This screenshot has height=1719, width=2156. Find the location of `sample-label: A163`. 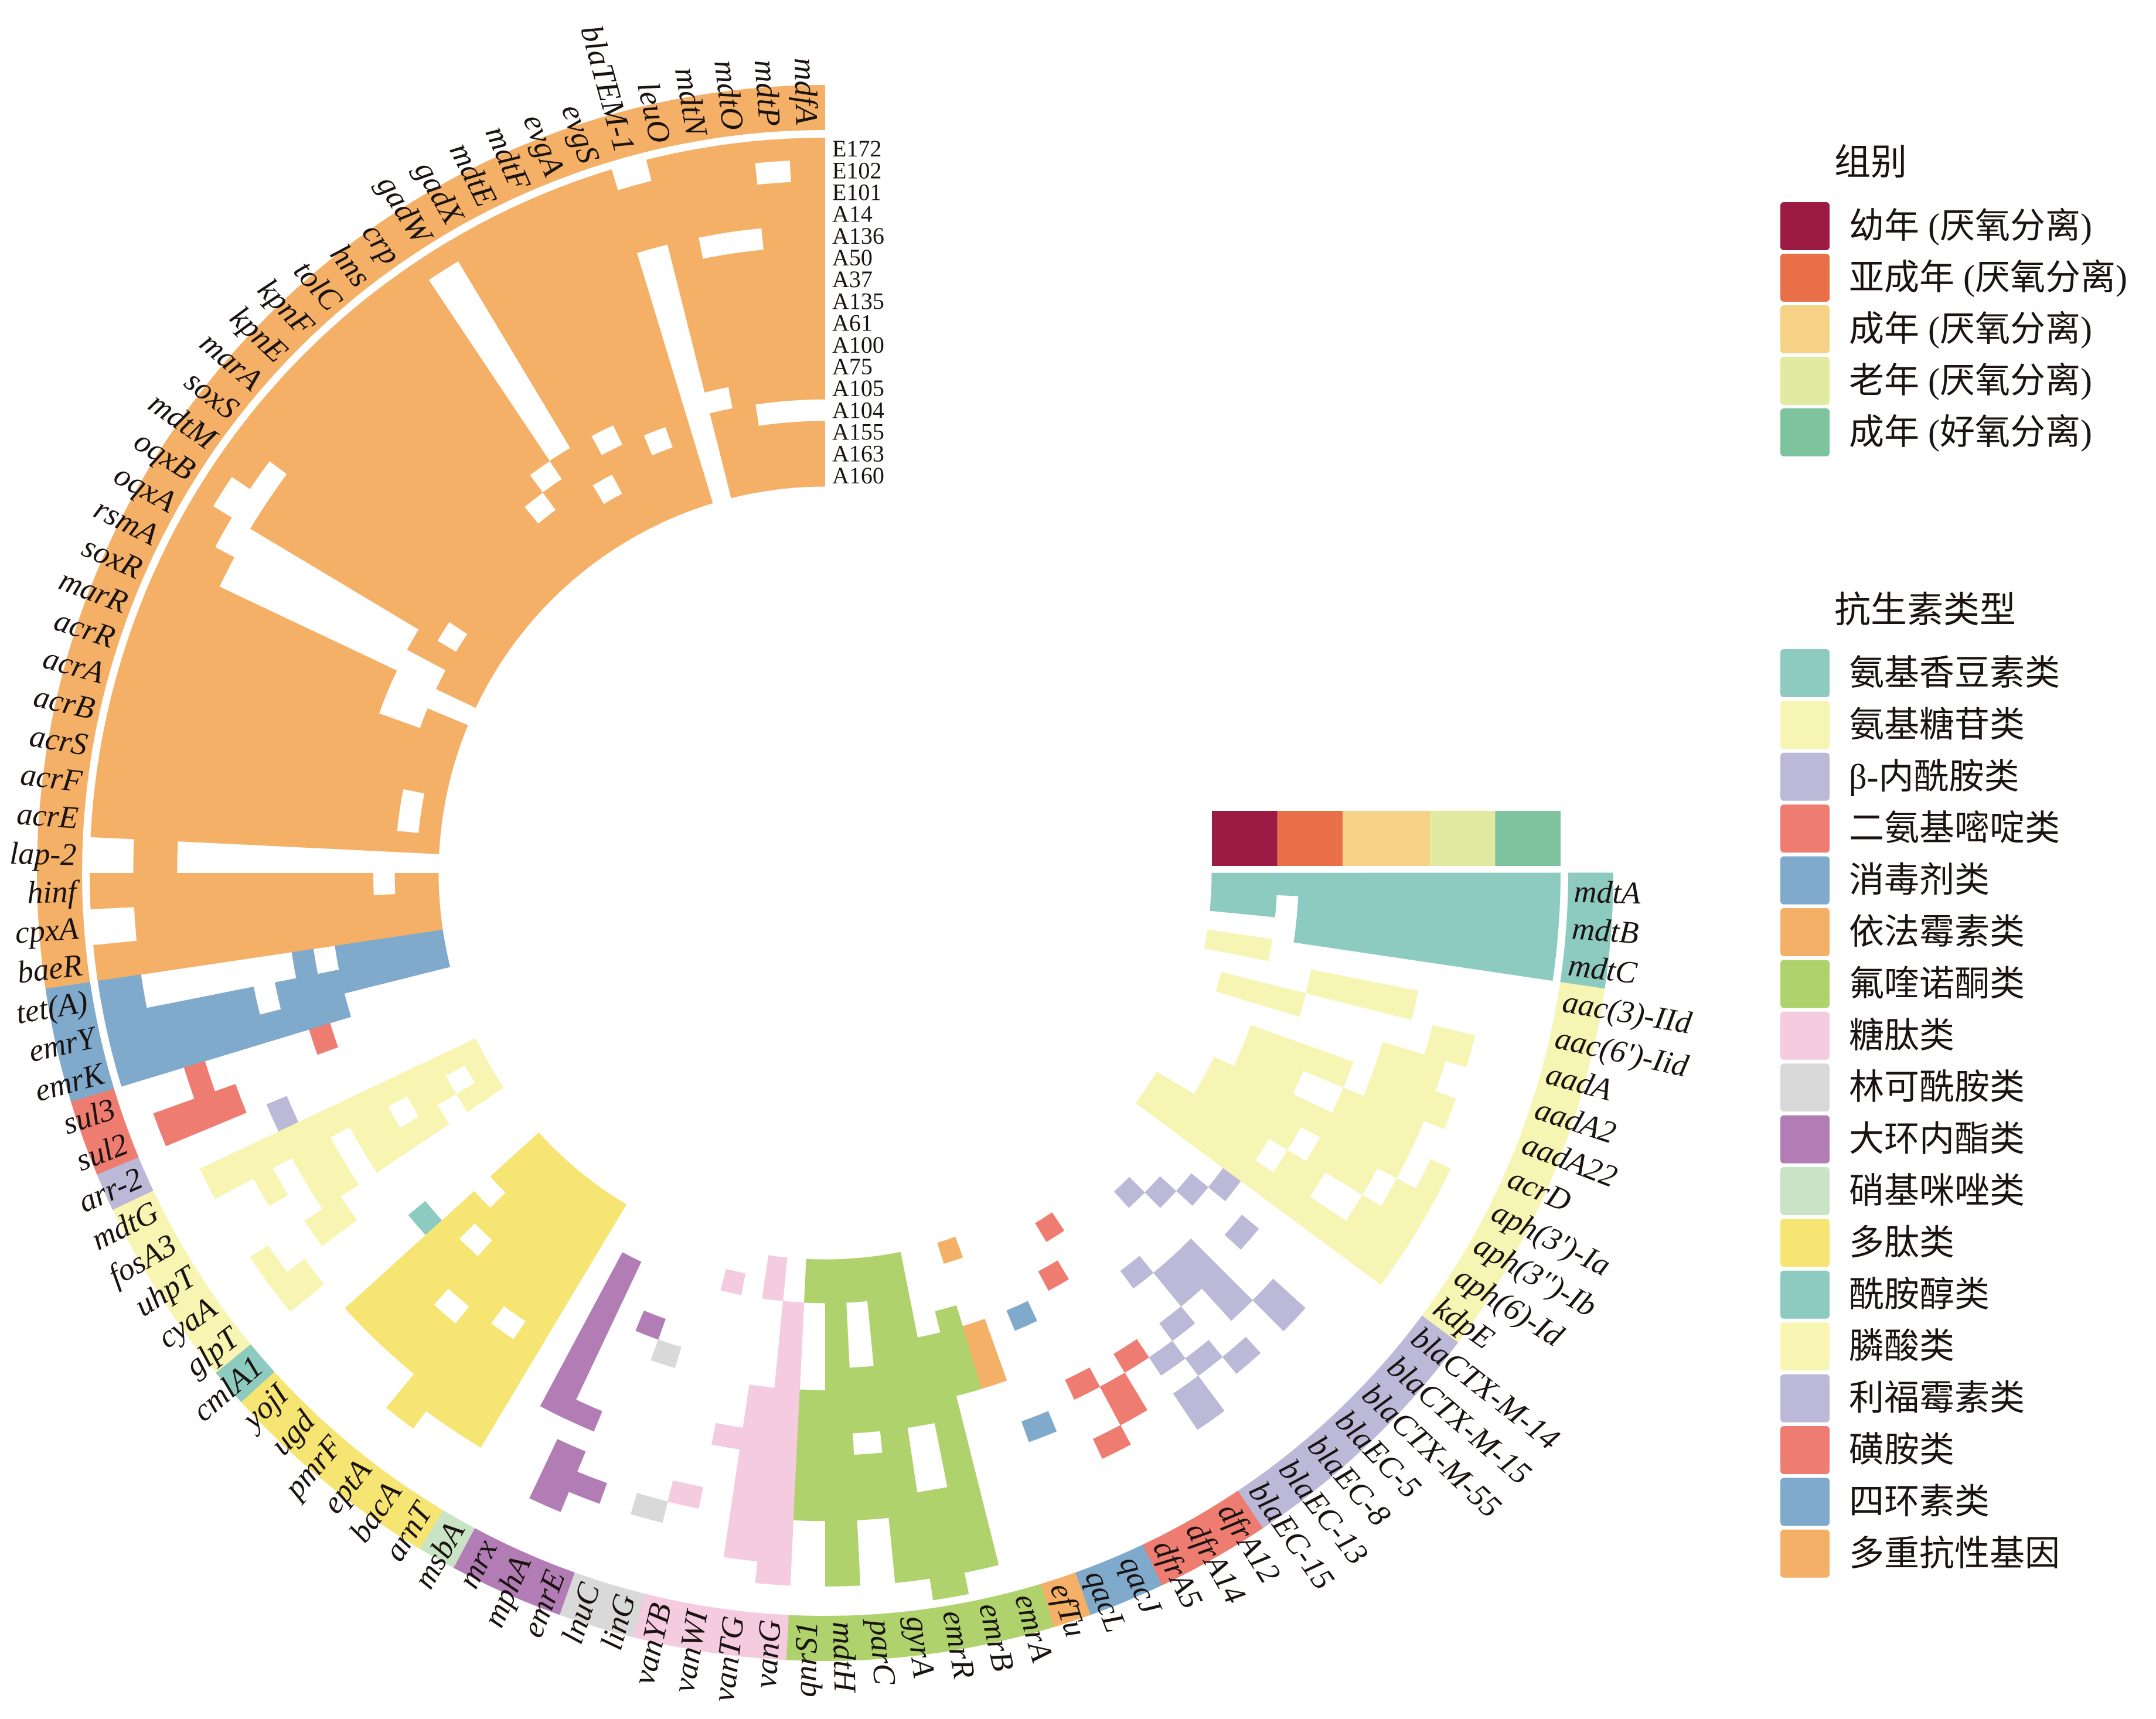

sample-label: A163 is located at coordinates (858, 454).